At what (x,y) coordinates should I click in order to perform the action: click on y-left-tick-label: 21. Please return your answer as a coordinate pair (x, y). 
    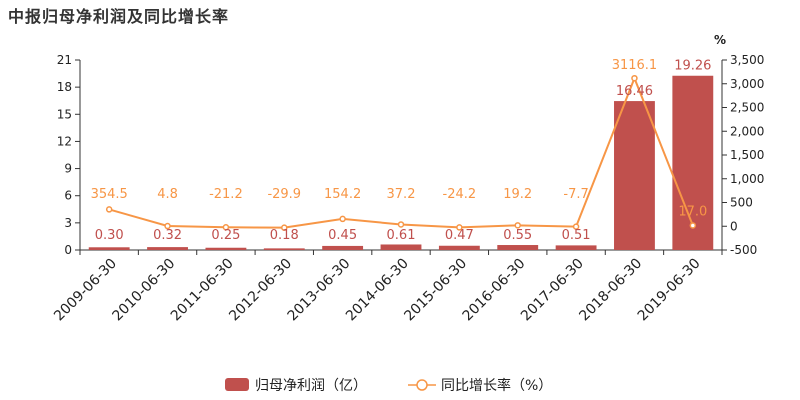
    Looking at the image, I should click on (64, 60).